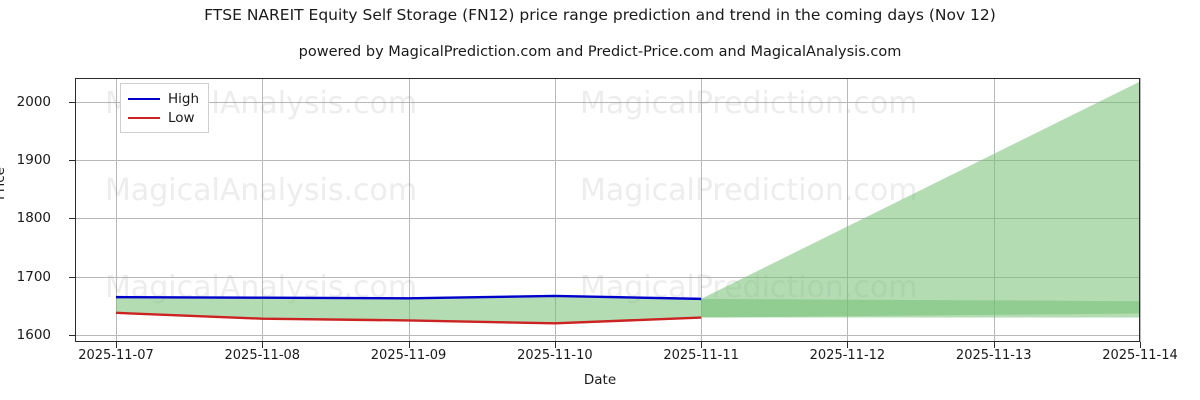 The height and width of the screenshot is (400, 1200). What do you see at coordinates (33, 160) in the screenshot?
I see `y-tick-label: 1900` at bounding box center [33, 160].